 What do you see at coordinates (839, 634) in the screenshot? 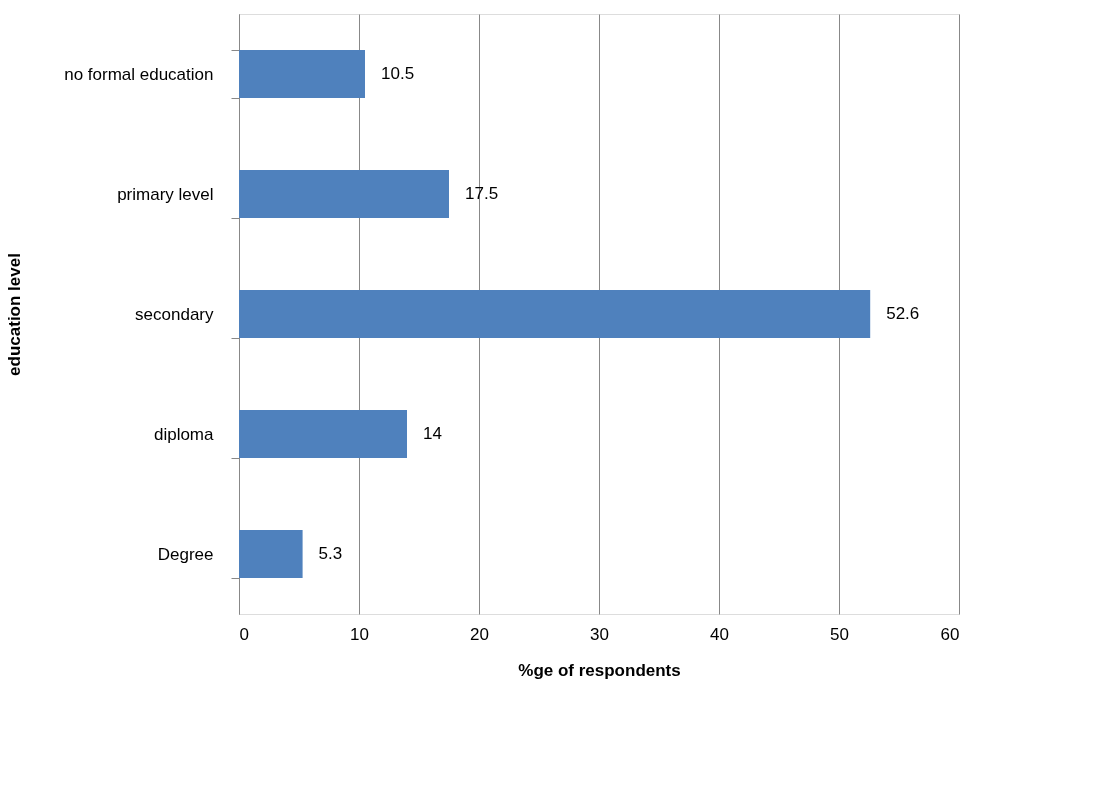
I see `x-tick-label: 50` at bounding box center [839, 634].